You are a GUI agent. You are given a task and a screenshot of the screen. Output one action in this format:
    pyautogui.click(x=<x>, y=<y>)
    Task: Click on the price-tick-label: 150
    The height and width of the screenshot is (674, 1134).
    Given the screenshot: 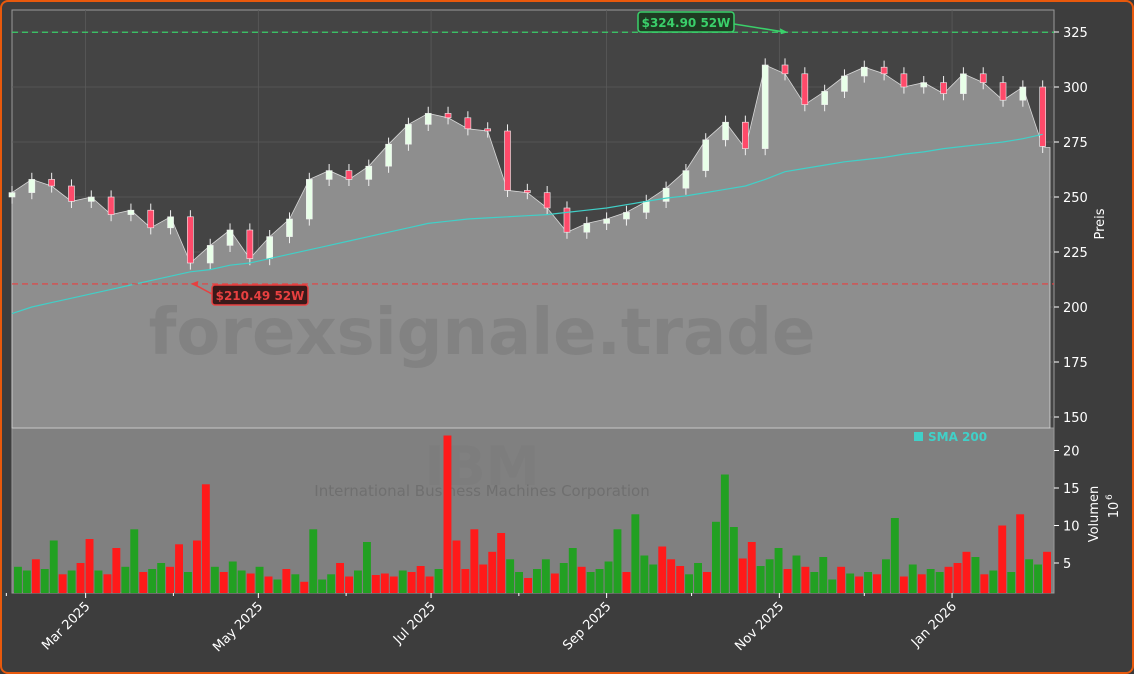 What is the action you would take?
    pyautogui.click(x=1075, y=418)
    